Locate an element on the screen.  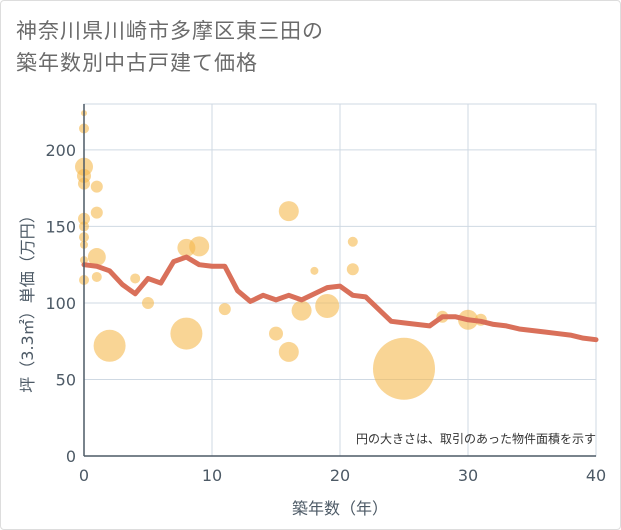
y-tick-label: 50 is located at coordinates (66, 379).